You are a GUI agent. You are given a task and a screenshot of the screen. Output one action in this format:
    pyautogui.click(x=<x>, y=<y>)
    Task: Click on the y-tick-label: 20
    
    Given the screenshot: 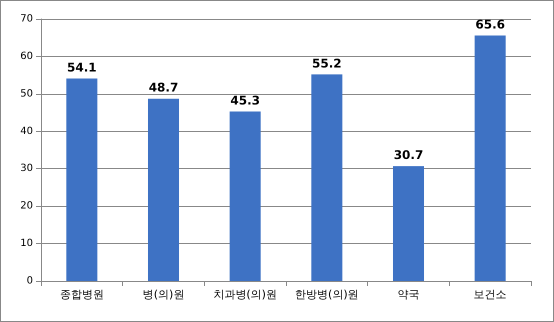 What is the action you would take?
    pyautogui.click(x=26, y=206)
    